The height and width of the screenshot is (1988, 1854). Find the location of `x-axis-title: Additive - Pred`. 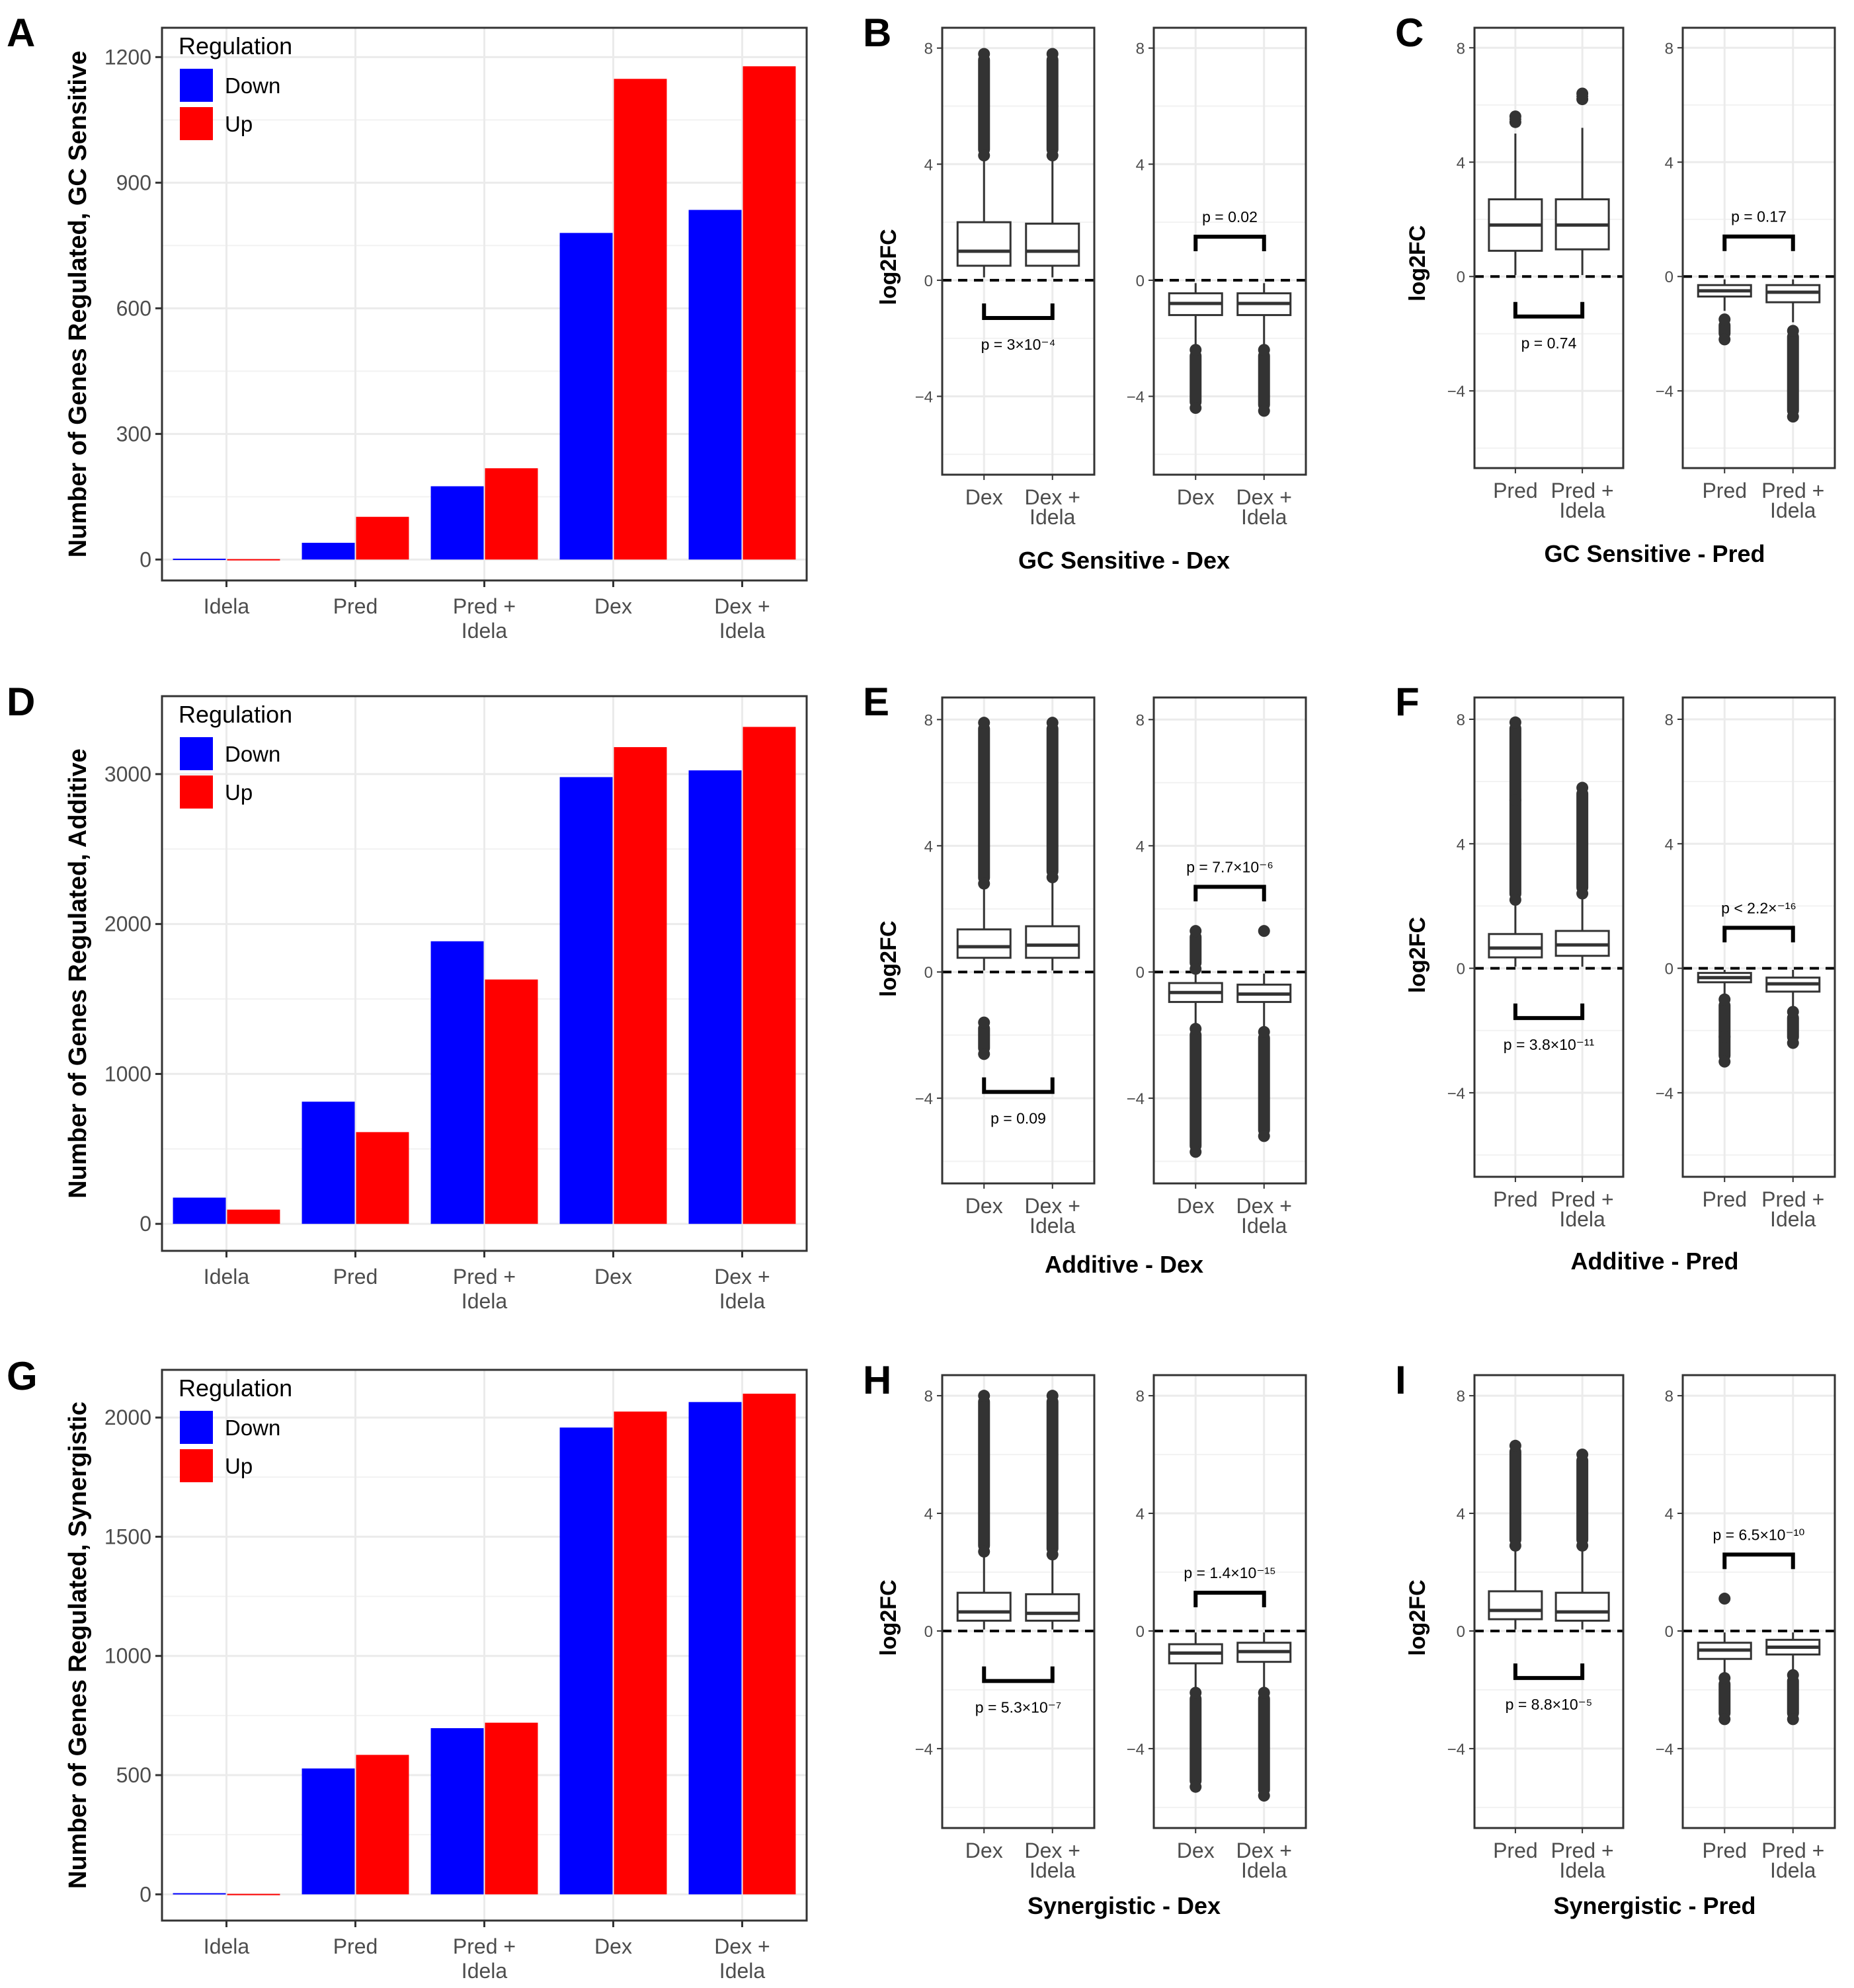

x-axis-title: Additive - Pred is located at coordinates (1654, 1261).